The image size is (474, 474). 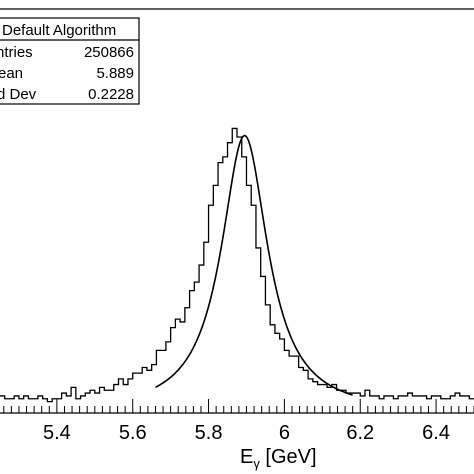 What do you see at coordinates (11, 73) in the screenshot?
I see `stats-label-mean: ean` at bounding box center [11, 73].